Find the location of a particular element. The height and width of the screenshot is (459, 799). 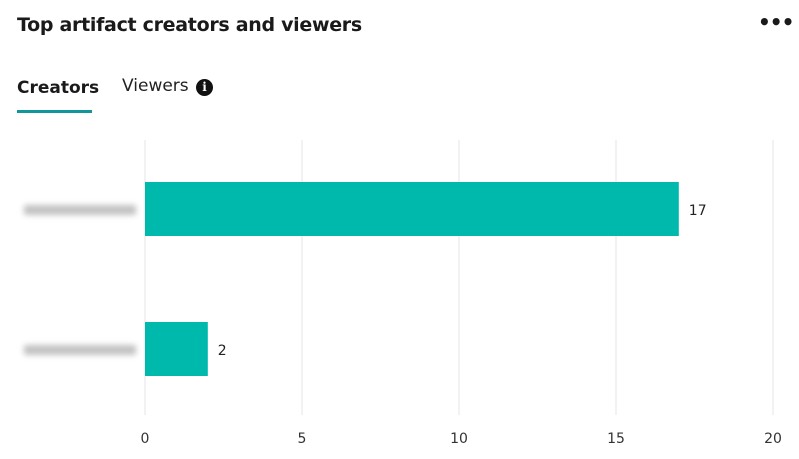

more-options-icon: ••• is located at coordinates (776, 22).